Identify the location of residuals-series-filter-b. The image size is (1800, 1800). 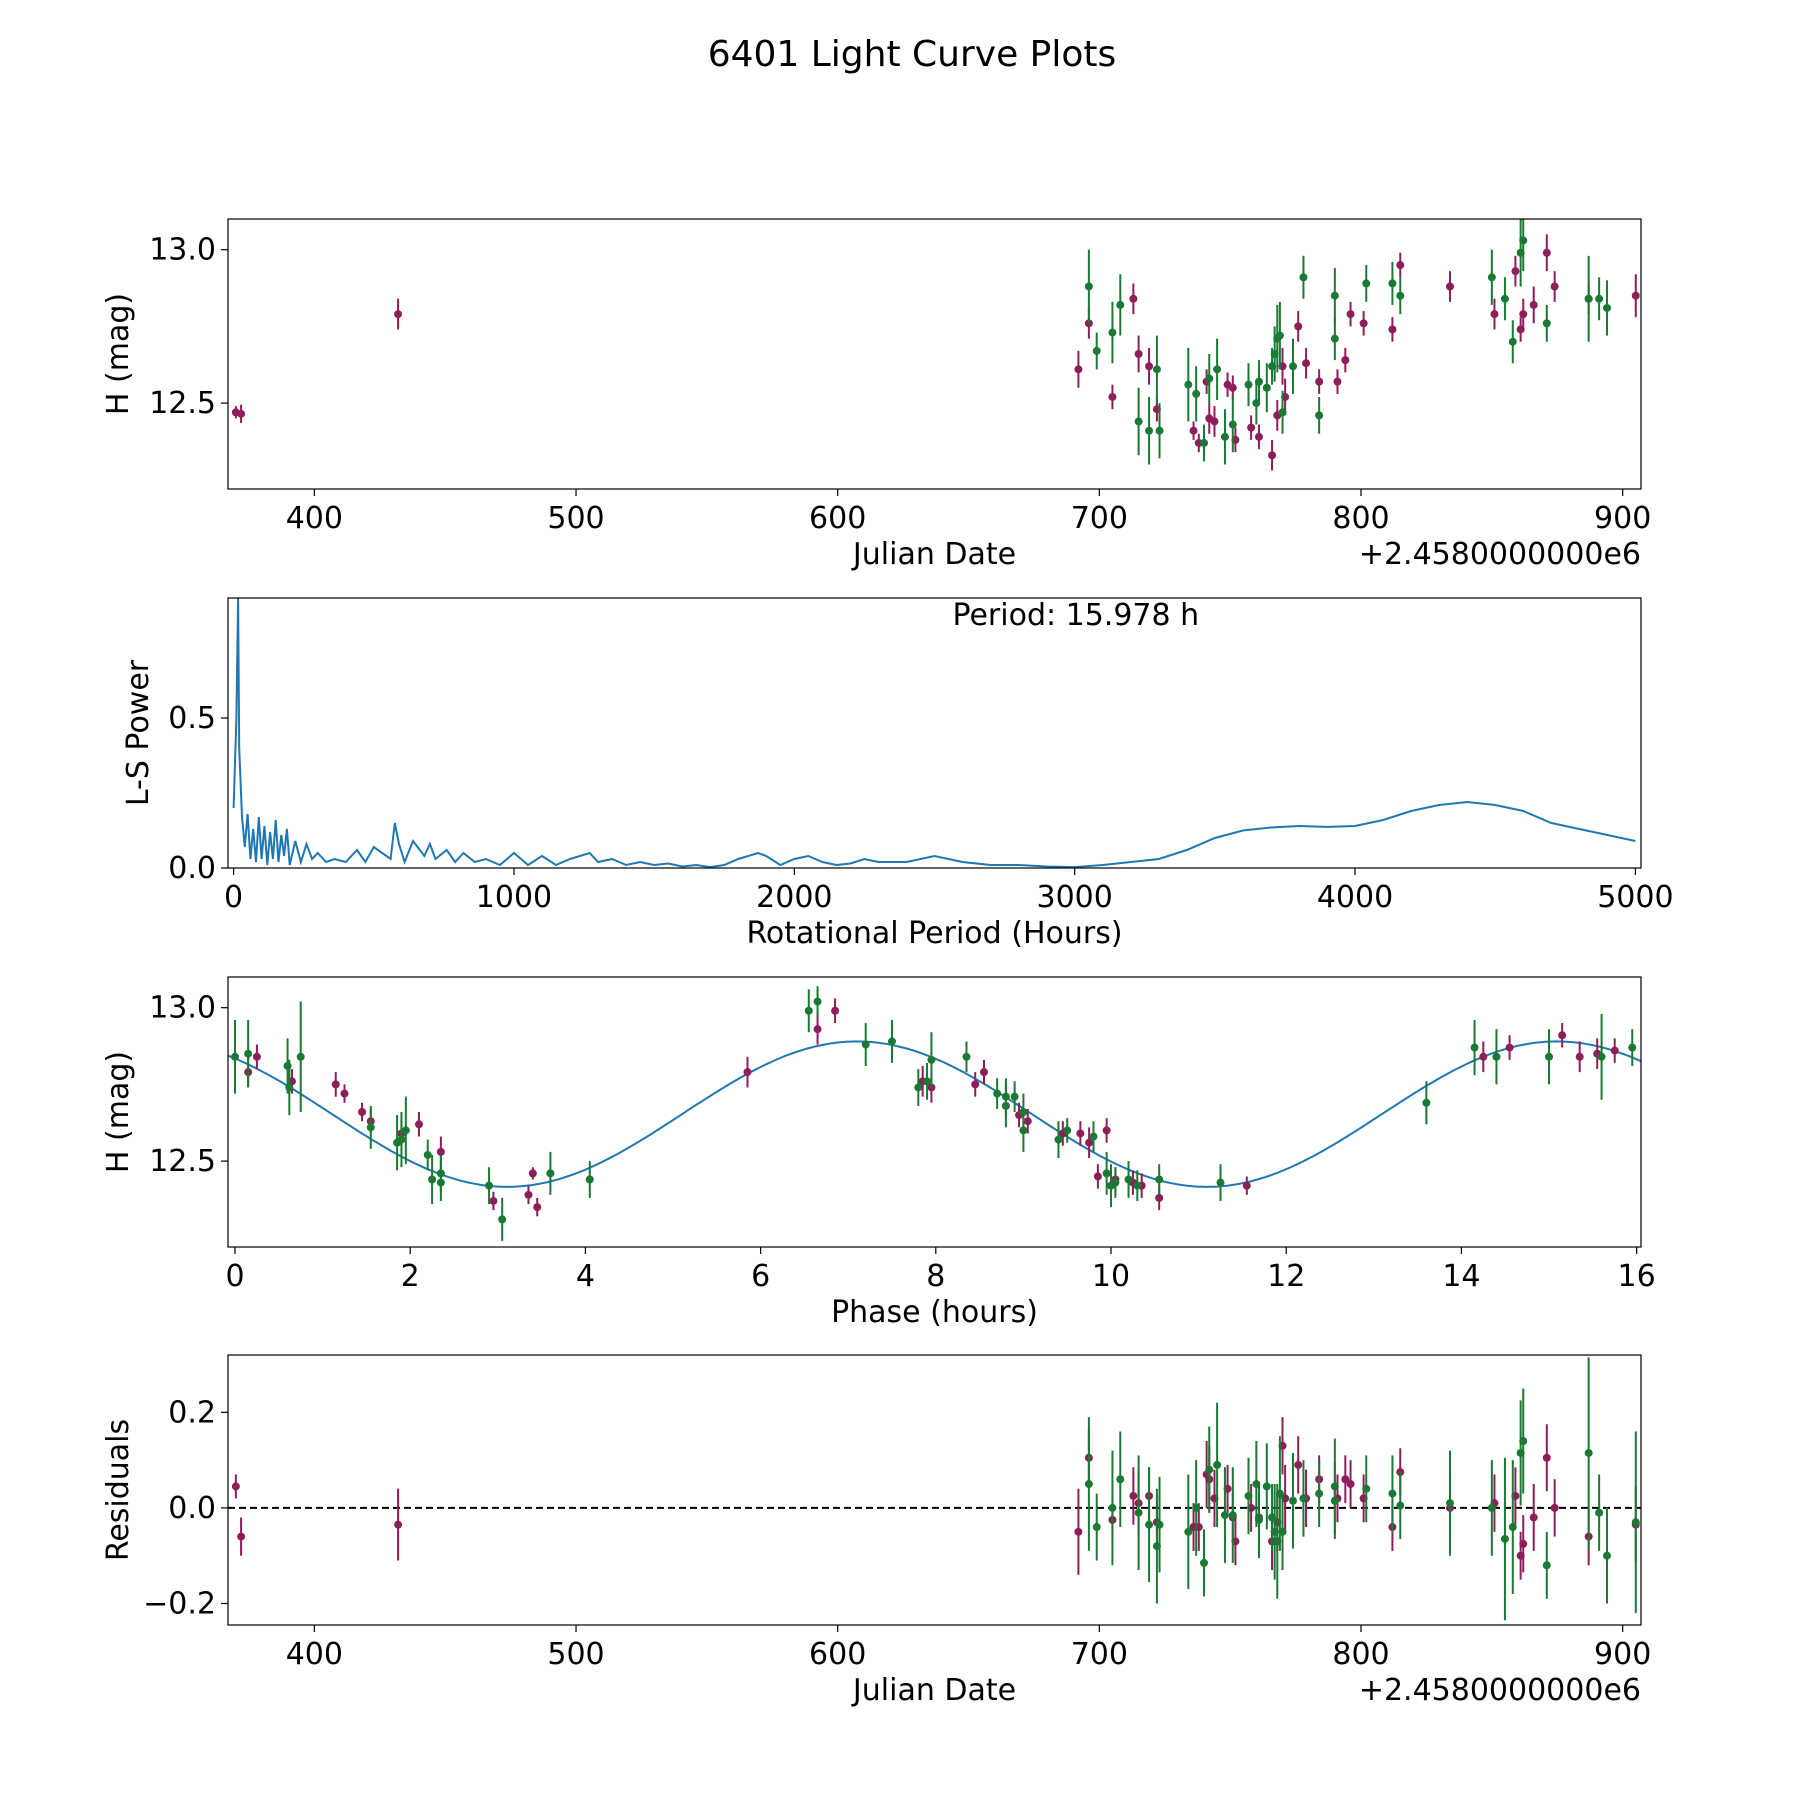
(1362, 1489).